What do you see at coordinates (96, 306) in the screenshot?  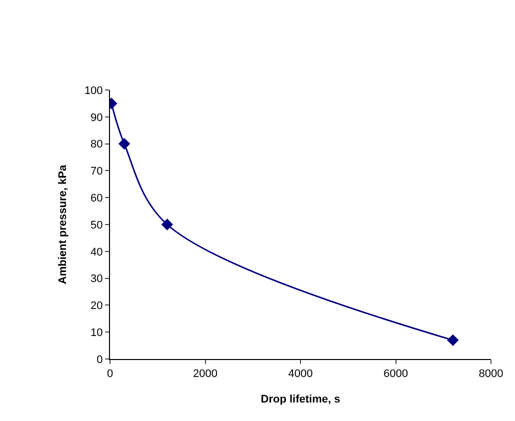 I see `y-tick-label: 20` at bounding box center [96, 306].